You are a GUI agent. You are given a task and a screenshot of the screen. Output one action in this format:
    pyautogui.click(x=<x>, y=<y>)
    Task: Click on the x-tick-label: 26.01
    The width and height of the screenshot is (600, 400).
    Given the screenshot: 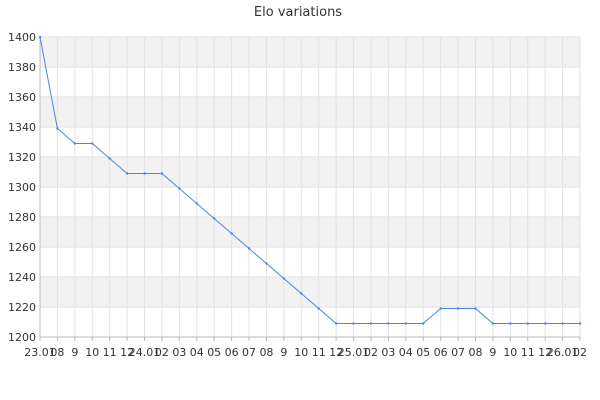 What is the action you would take?
    pyautogui.click(x=563, y=352)
    